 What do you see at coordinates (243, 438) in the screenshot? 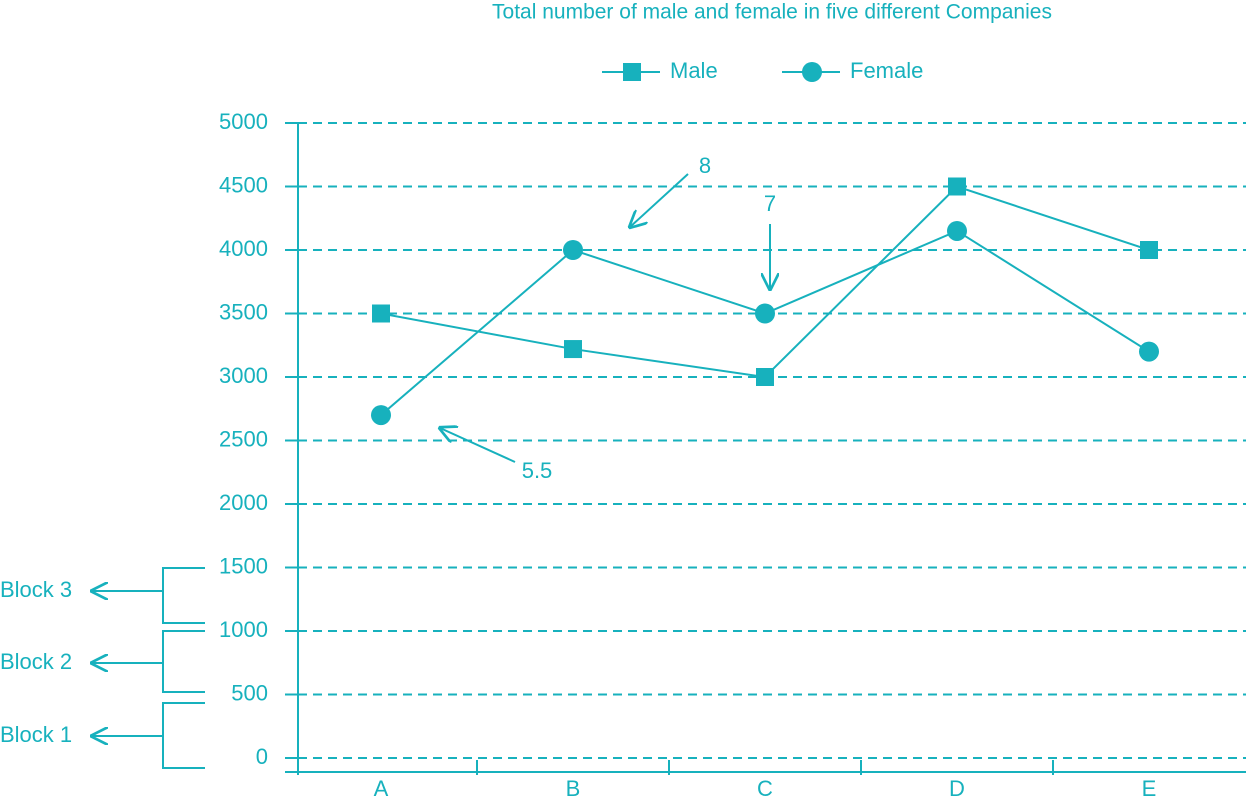
I see `y-tick-label: 2500` at bounding box center [243, 438].